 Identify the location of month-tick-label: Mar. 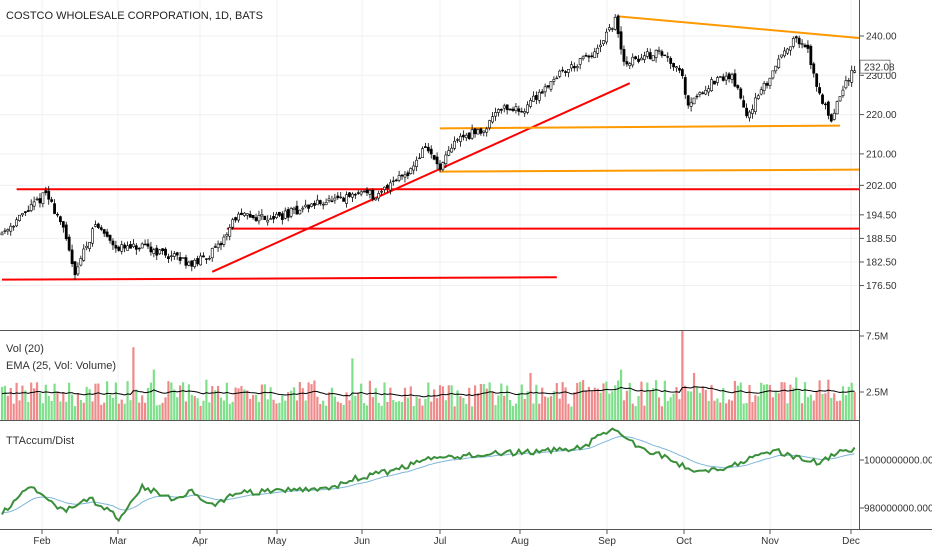
(118, 541).